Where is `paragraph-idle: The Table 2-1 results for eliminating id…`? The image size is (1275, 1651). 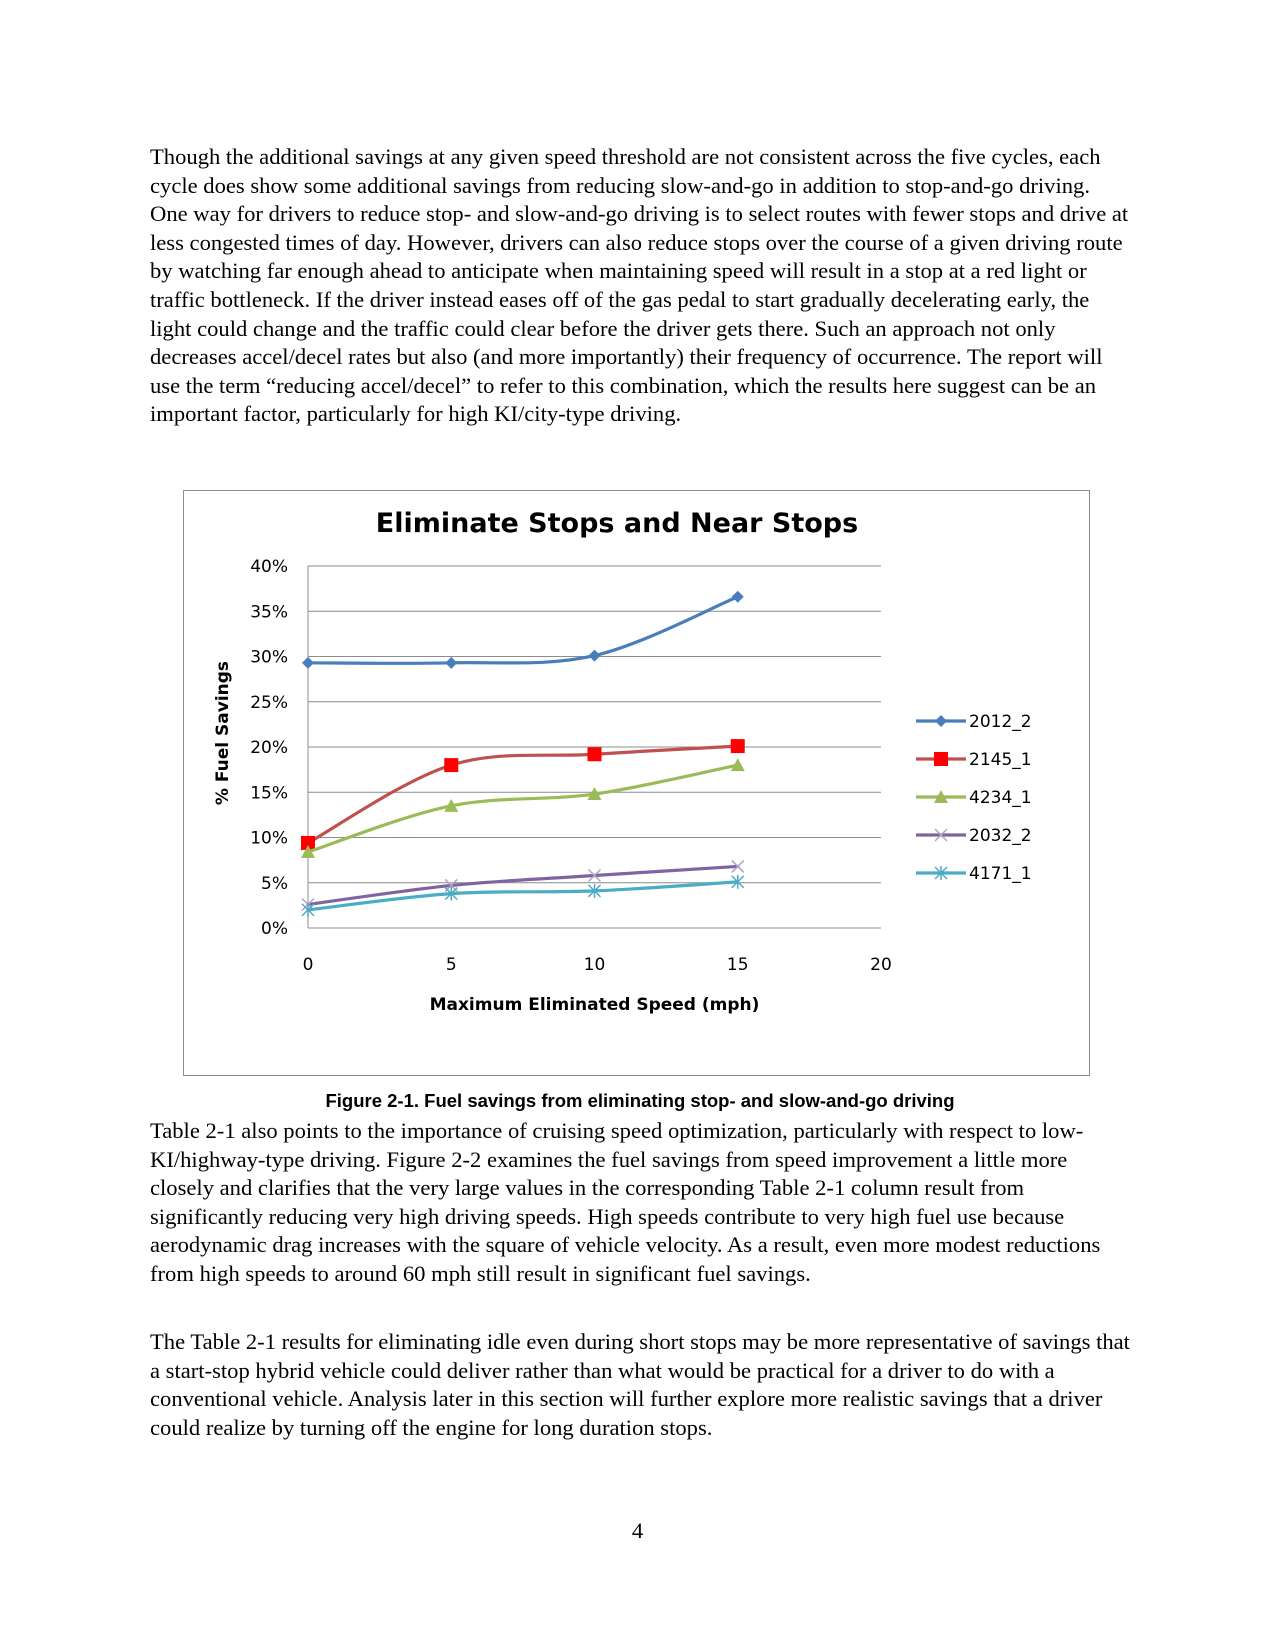
paragraph-idle: The Table 2-1 results for eliminating id… is located at coordinates (640, 1384).